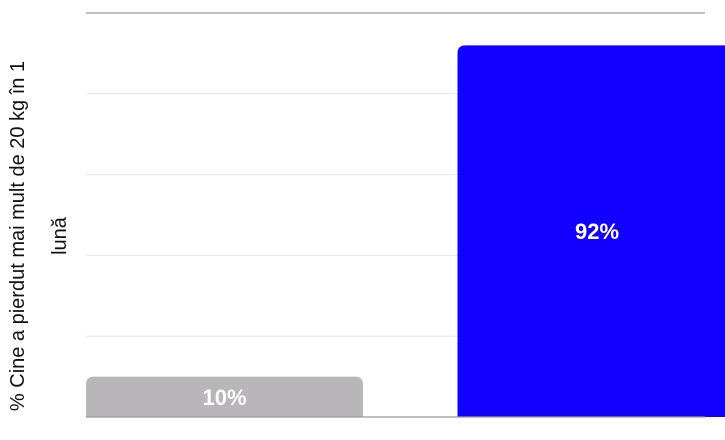  What do you see at coordinates (18, 236) in the screenshot?
I see `y-axis-title-line-1: % Cine a pierdut mai mult de 20 kg în 1` at bounding box center [18, 236].